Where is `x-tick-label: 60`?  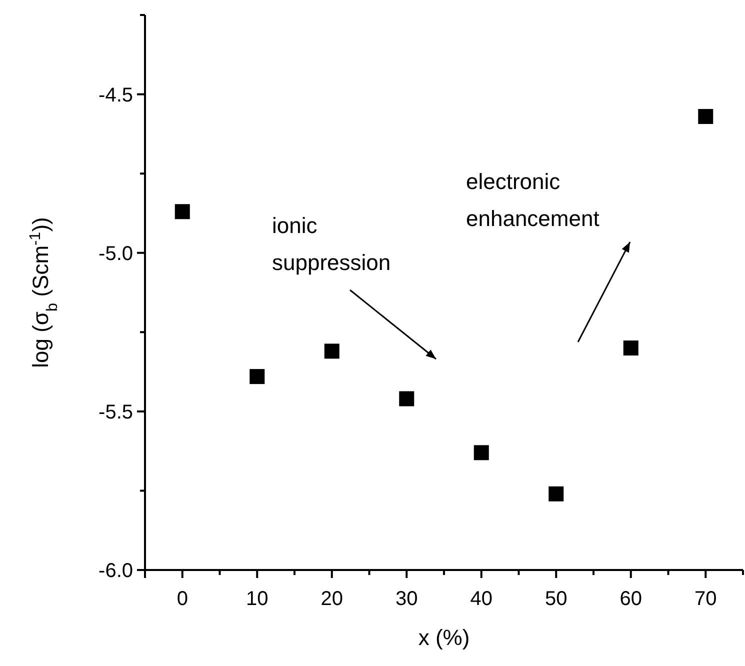 x-tick-label: 60 is located at coordinates (631, 599).